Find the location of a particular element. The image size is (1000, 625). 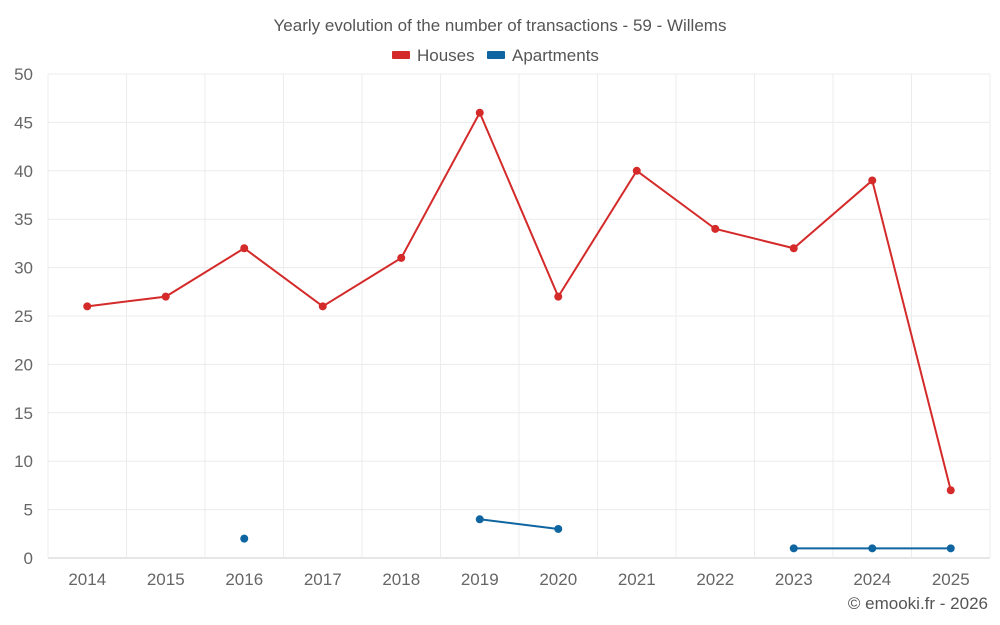

legend-item-houses: Houses is located at coordinates (433, 55).